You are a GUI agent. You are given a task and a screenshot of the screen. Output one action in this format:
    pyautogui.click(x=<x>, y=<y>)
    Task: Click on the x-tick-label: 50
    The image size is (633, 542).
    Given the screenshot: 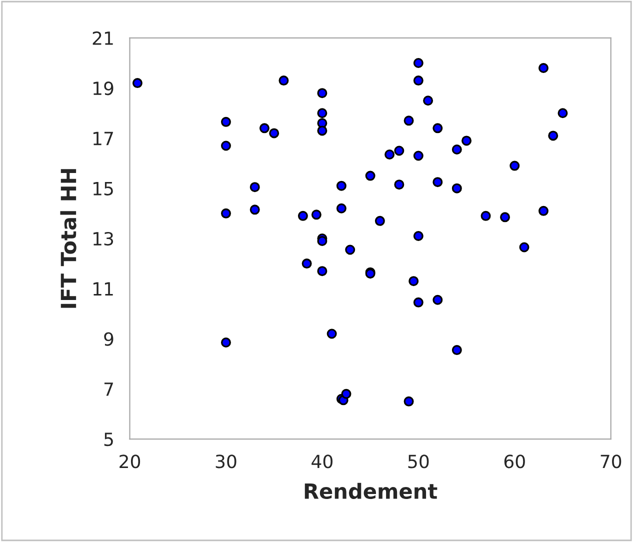 What is the action you would take?
    pyautogui.click(x=418, y=461)
    